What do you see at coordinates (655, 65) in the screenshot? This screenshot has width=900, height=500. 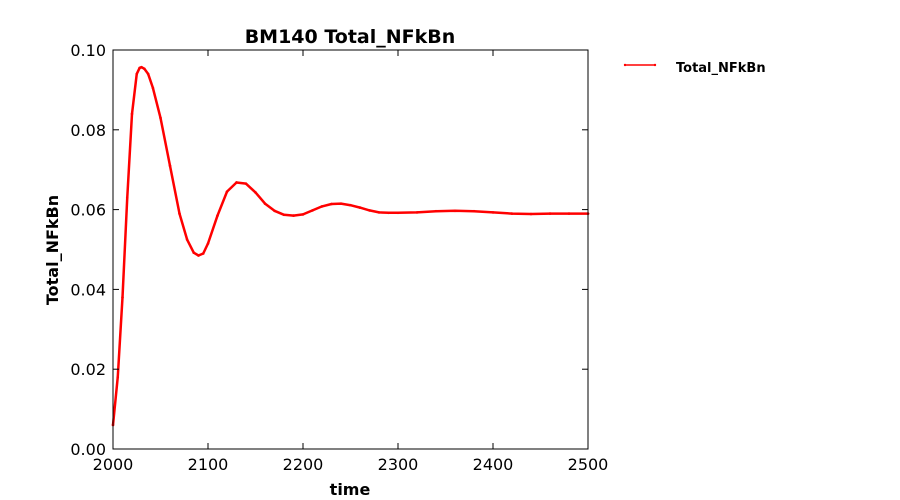 I see `legend-marker-end` at bounding box center [655, 65].